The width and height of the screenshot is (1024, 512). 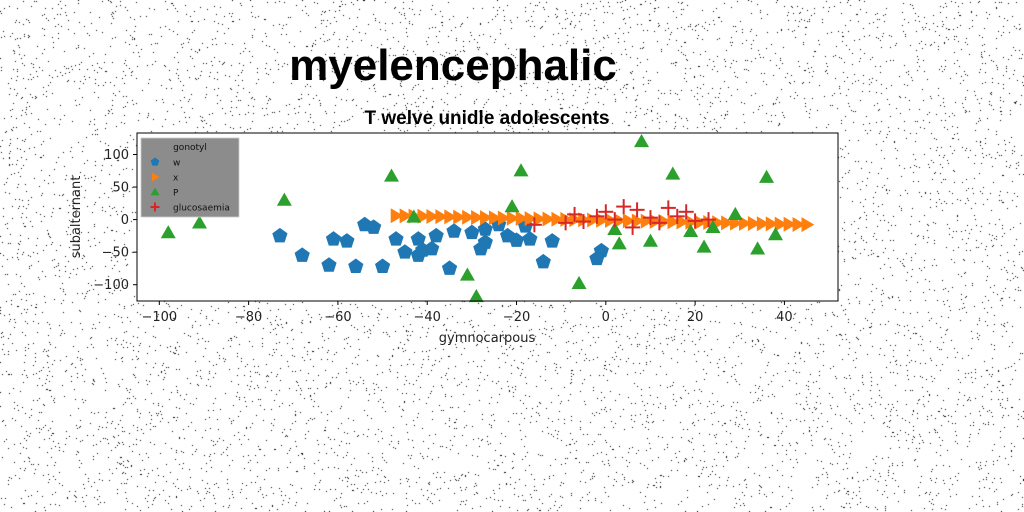 I want to click on y-axis: −100 −50 0 50 100, so click(x=115, y=220).